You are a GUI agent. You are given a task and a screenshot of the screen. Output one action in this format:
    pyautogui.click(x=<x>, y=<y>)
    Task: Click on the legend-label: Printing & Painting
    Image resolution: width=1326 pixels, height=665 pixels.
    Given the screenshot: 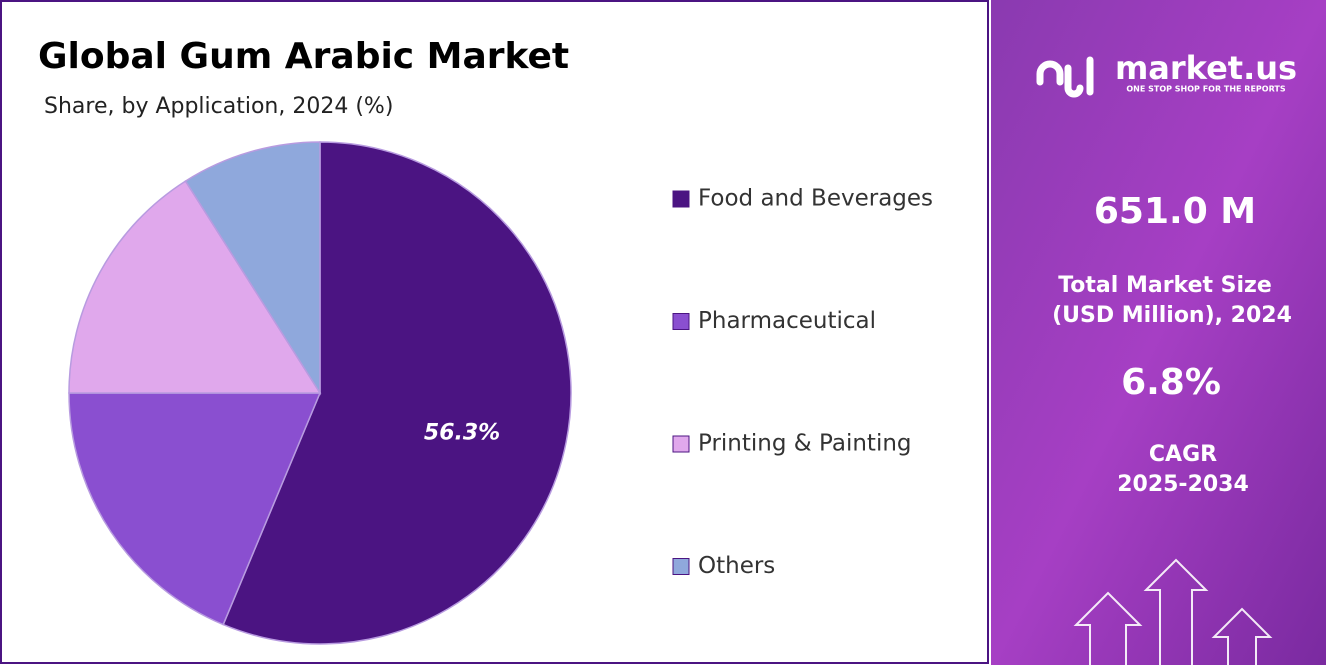 What is the action you would take?
    pyautogui.click(x=805, y=444)
    